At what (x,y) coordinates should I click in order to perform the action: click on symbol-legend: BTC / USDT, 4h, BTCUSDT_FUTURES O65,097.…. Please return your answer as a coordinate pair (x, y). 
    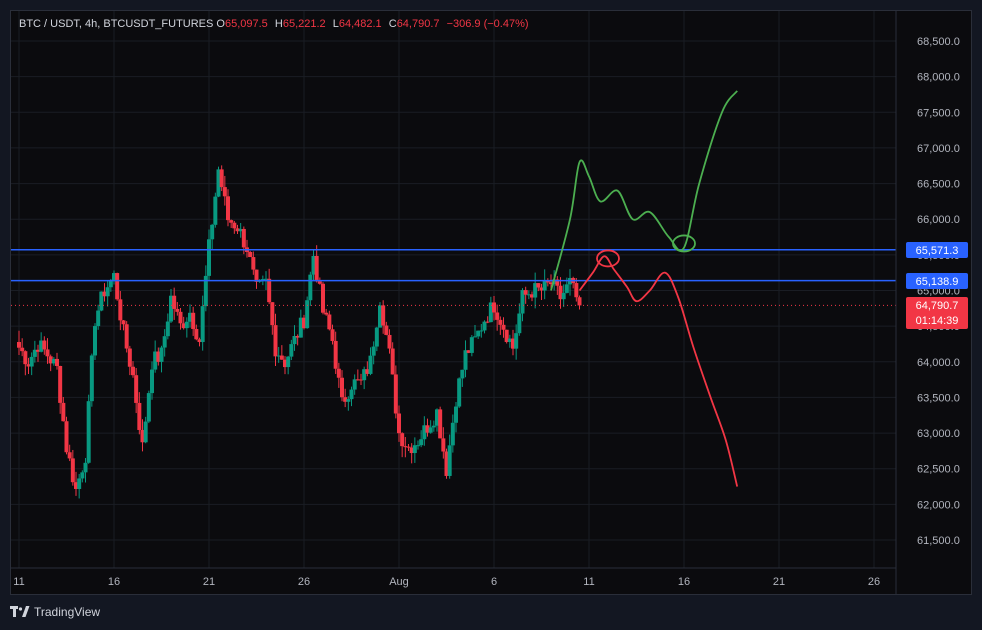
    Looking at the image, I should click on (276, 24).